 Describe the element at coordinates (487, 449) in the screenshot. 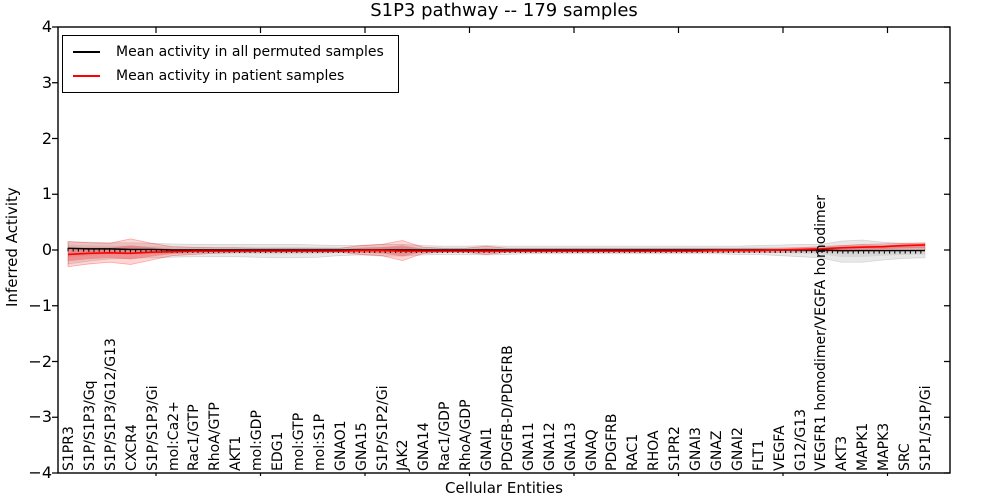

I see `x-tick-label: GNAI1` at that location.